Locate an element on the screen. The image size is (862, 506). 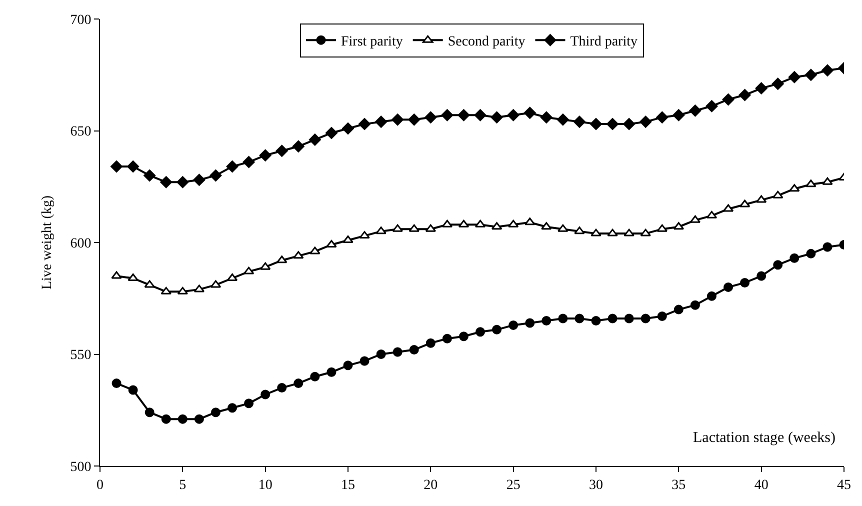
x-tick-label: 30 is located at coordinates (596, 485).